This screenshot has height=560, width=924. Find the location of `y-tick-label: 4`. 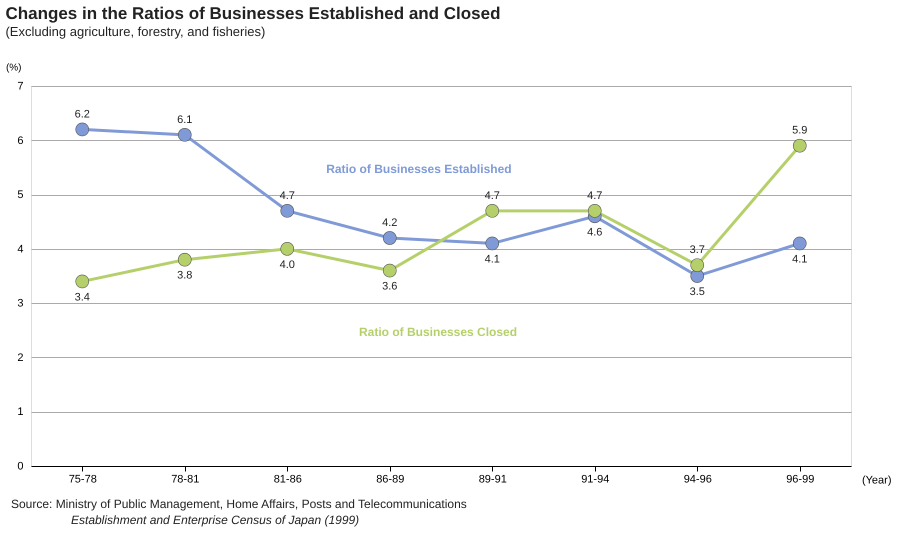

y-tick-label: 4 is located at coordinates (20, 249).